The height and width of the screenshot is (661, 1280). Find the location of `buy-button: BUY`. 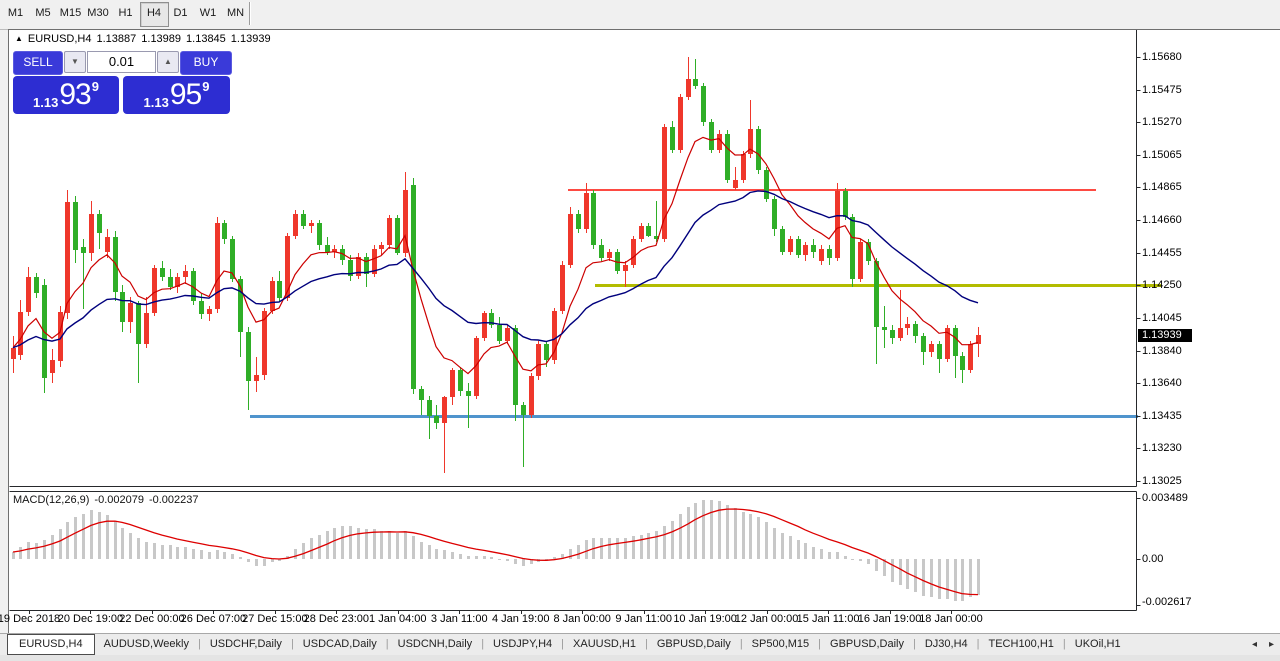

buy-button: BUY is located at coordinates (206, 63).